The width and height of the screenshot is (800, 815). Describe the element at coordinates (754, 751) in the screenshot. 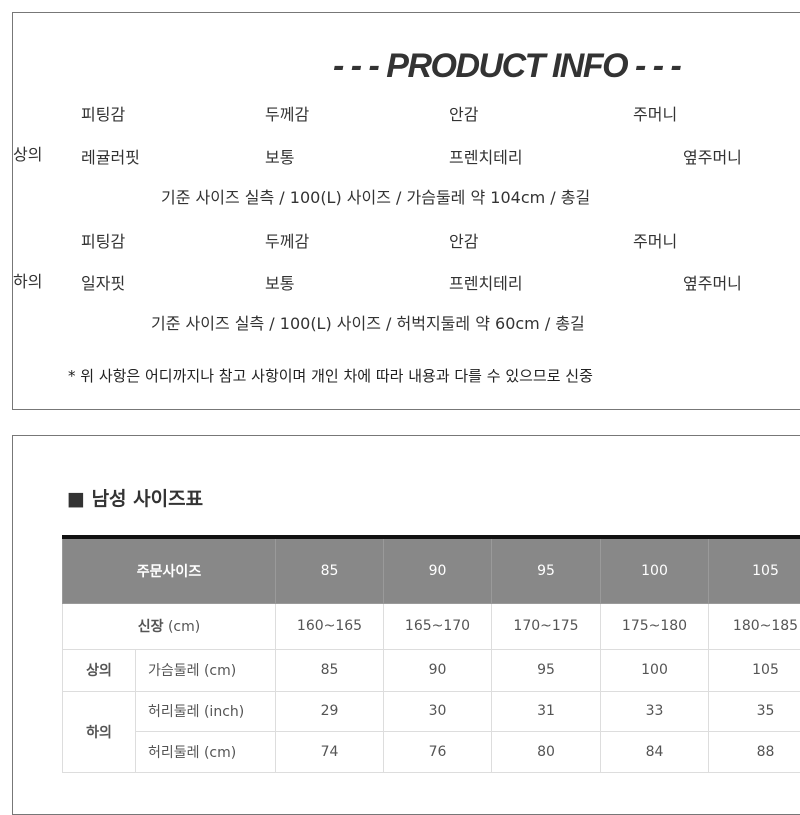

I see `waist-cm-cell: 88` at that location.